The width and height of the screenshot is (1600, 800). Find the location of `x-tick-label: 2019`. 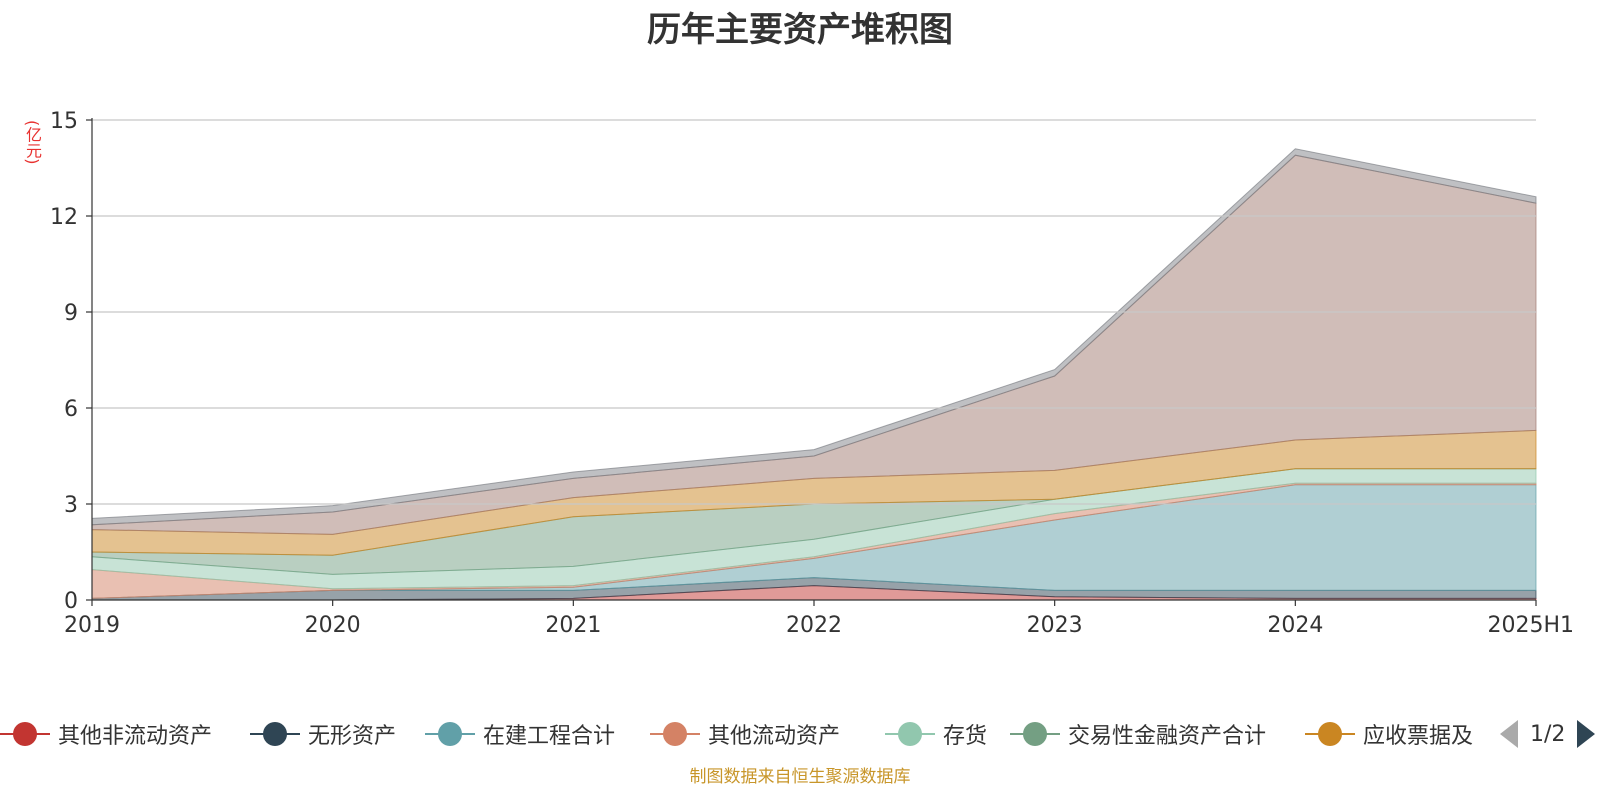

x-tick-label: 2019 is located at coordinates (92, 625).